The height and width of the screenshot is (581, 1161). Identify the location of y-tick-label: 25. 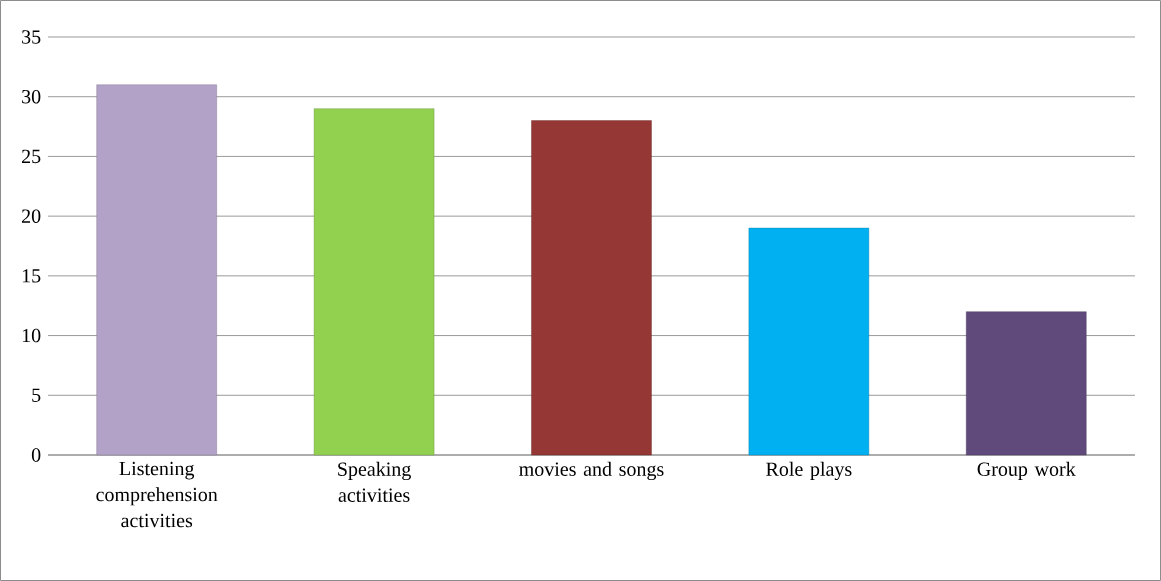
(31, 156).